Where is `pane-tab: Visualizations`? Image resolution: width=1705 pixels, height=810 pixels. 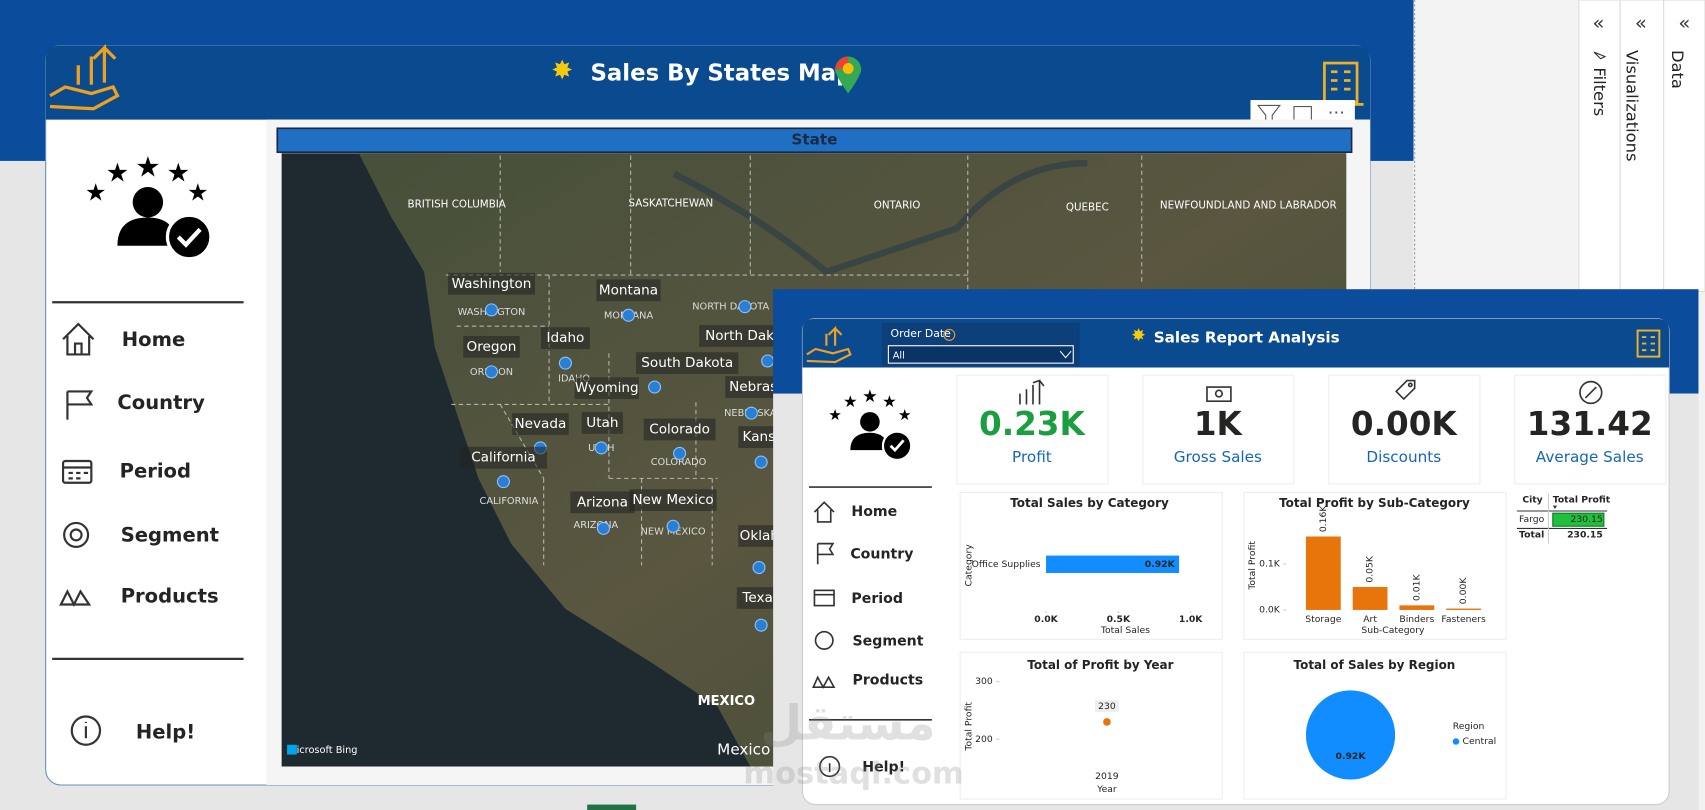 pane-tab: Visualizations is located at coordinates (1632, 105).